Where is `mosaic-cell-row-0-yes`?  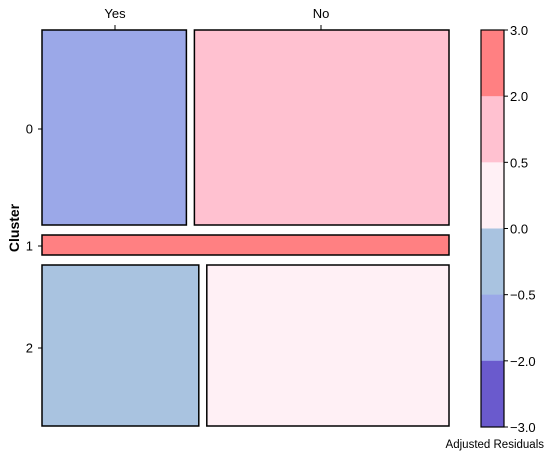
mosaic-cell-row-0-yes is located at coordinates (114, 127).